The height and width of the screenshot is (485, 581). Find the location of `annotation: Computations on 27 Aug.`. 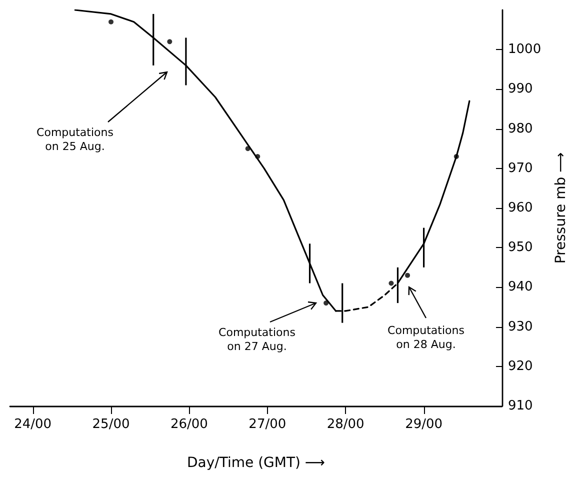

annotation: Computations on 27 Aug. is located at coordinates (257, 340).